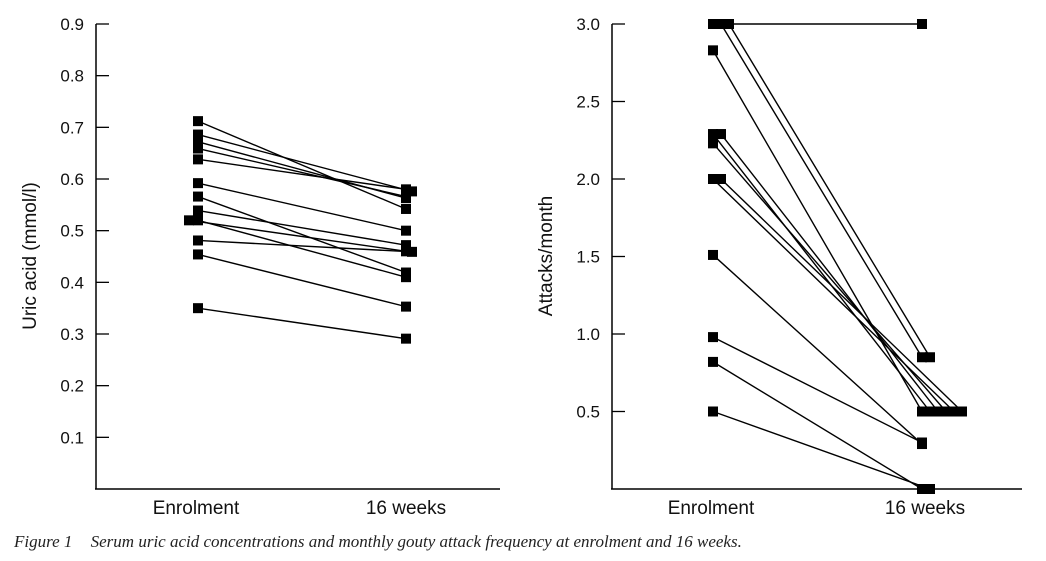 This screenshot has width=1046, height=561. I want to click on y-tick-label: 0.6, so click(72, 179).